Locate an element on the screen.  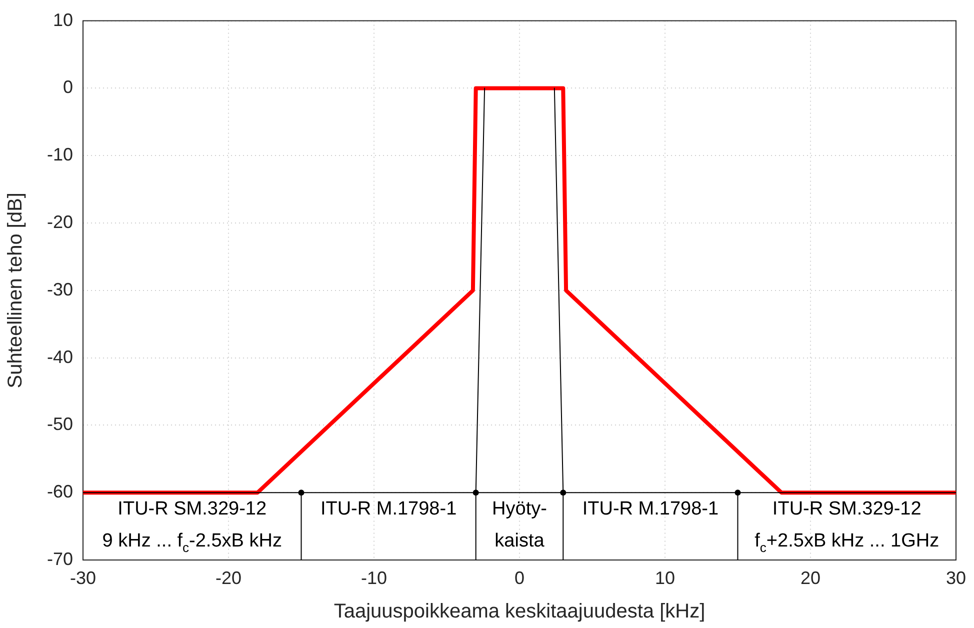
x-axis-title: Taajuuspoikkeama keskitaajuudesta [kHz] is located at coordinates (520, 611).